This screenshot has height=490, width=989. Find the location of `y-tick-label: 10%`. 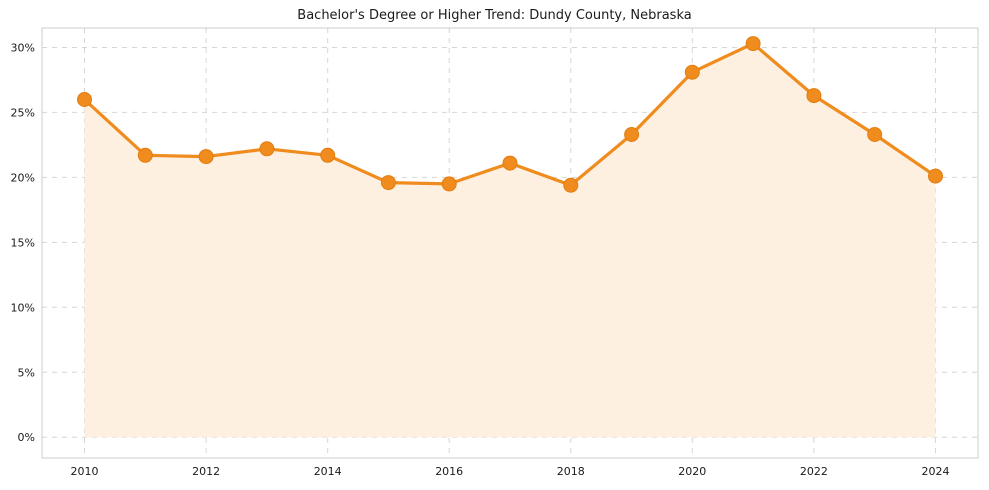

y-tick-label: 10% is located at coordinates (23, 307).